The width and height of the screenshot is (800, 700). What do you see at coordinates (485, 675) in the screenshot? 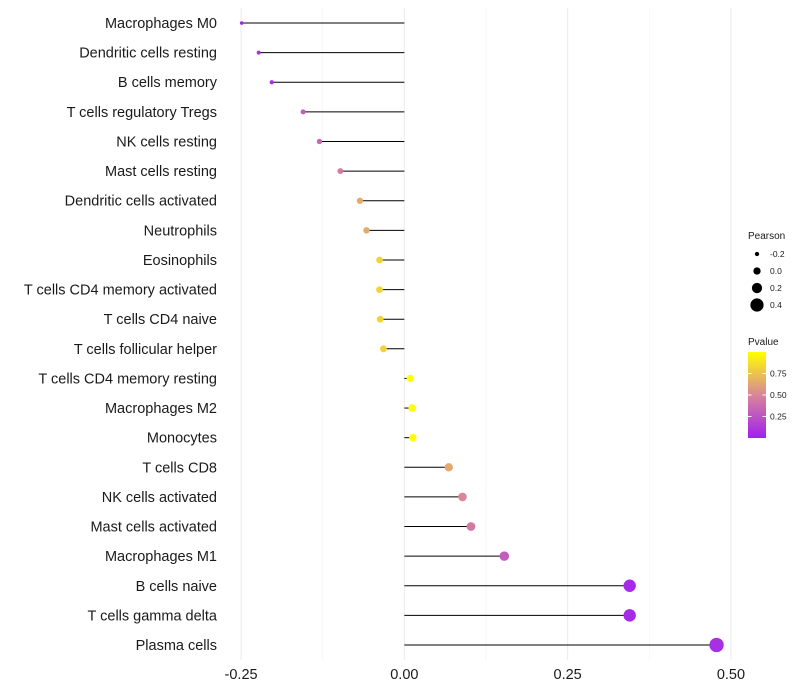
I see `x-axis-ticks: -0.25 0.00 0.25 0.50` at bounding box center [485, 675].